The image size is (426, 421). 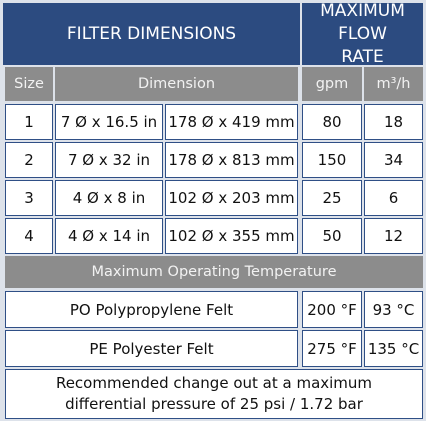 What do you see at coordinates (231, 198) in the screenshot?
I see `table-cell: 102 Ø x 203 mm` at bounding box center [231, 198].